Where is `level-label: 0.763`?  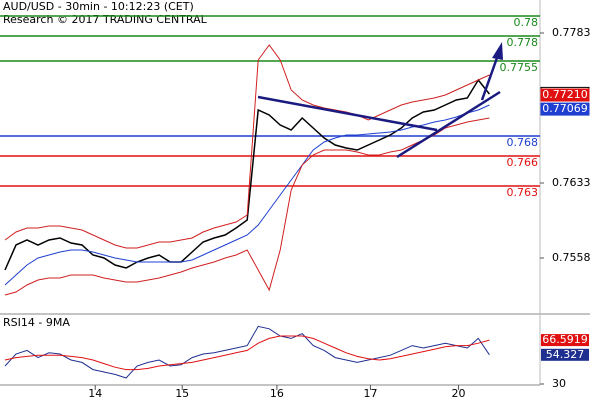 level-label: 0.763 is located at coordinates (523, 192).